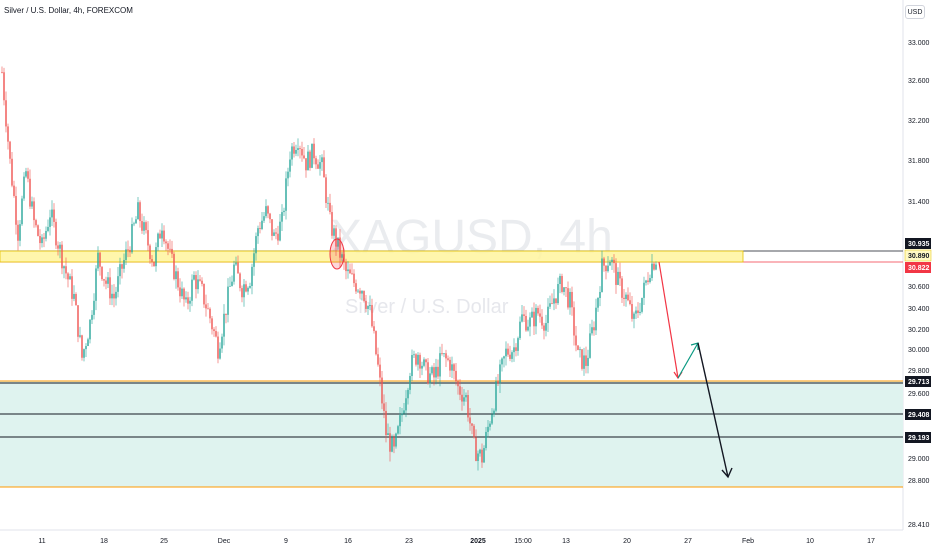 The image size is (932, 550). What do you see at coordinates (919, 121) in the screenshot?
I see `price-tick: 32.200` at bounding box center [919, 121].